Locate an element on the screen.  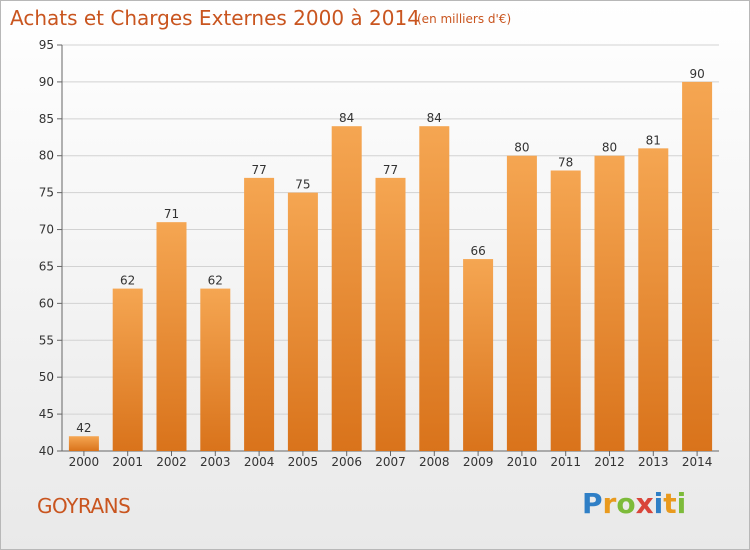
y-tick-label: 65 is located at coordinates (46, 266).